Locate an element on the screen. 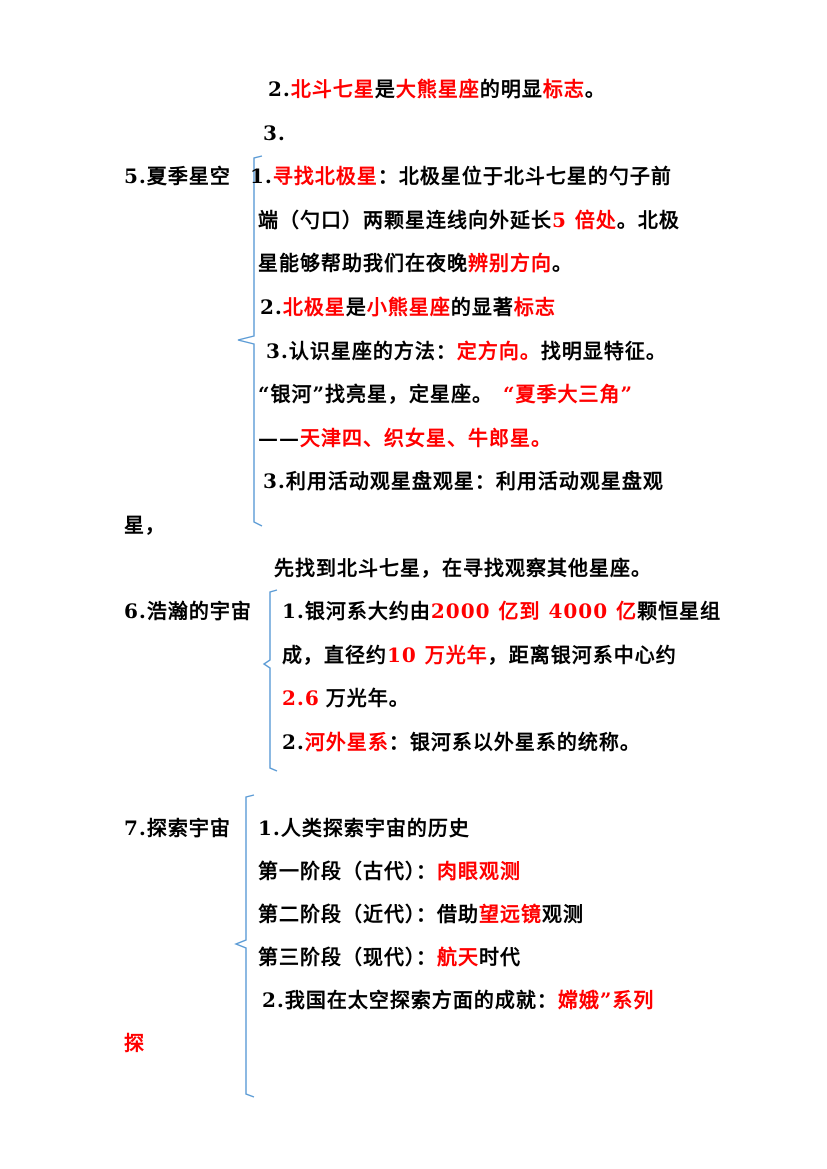 The height and width of the screenshot is (1169, 827). sec6-item1-line3: 2.6 万光年。 is located at coordinates (346, 698).